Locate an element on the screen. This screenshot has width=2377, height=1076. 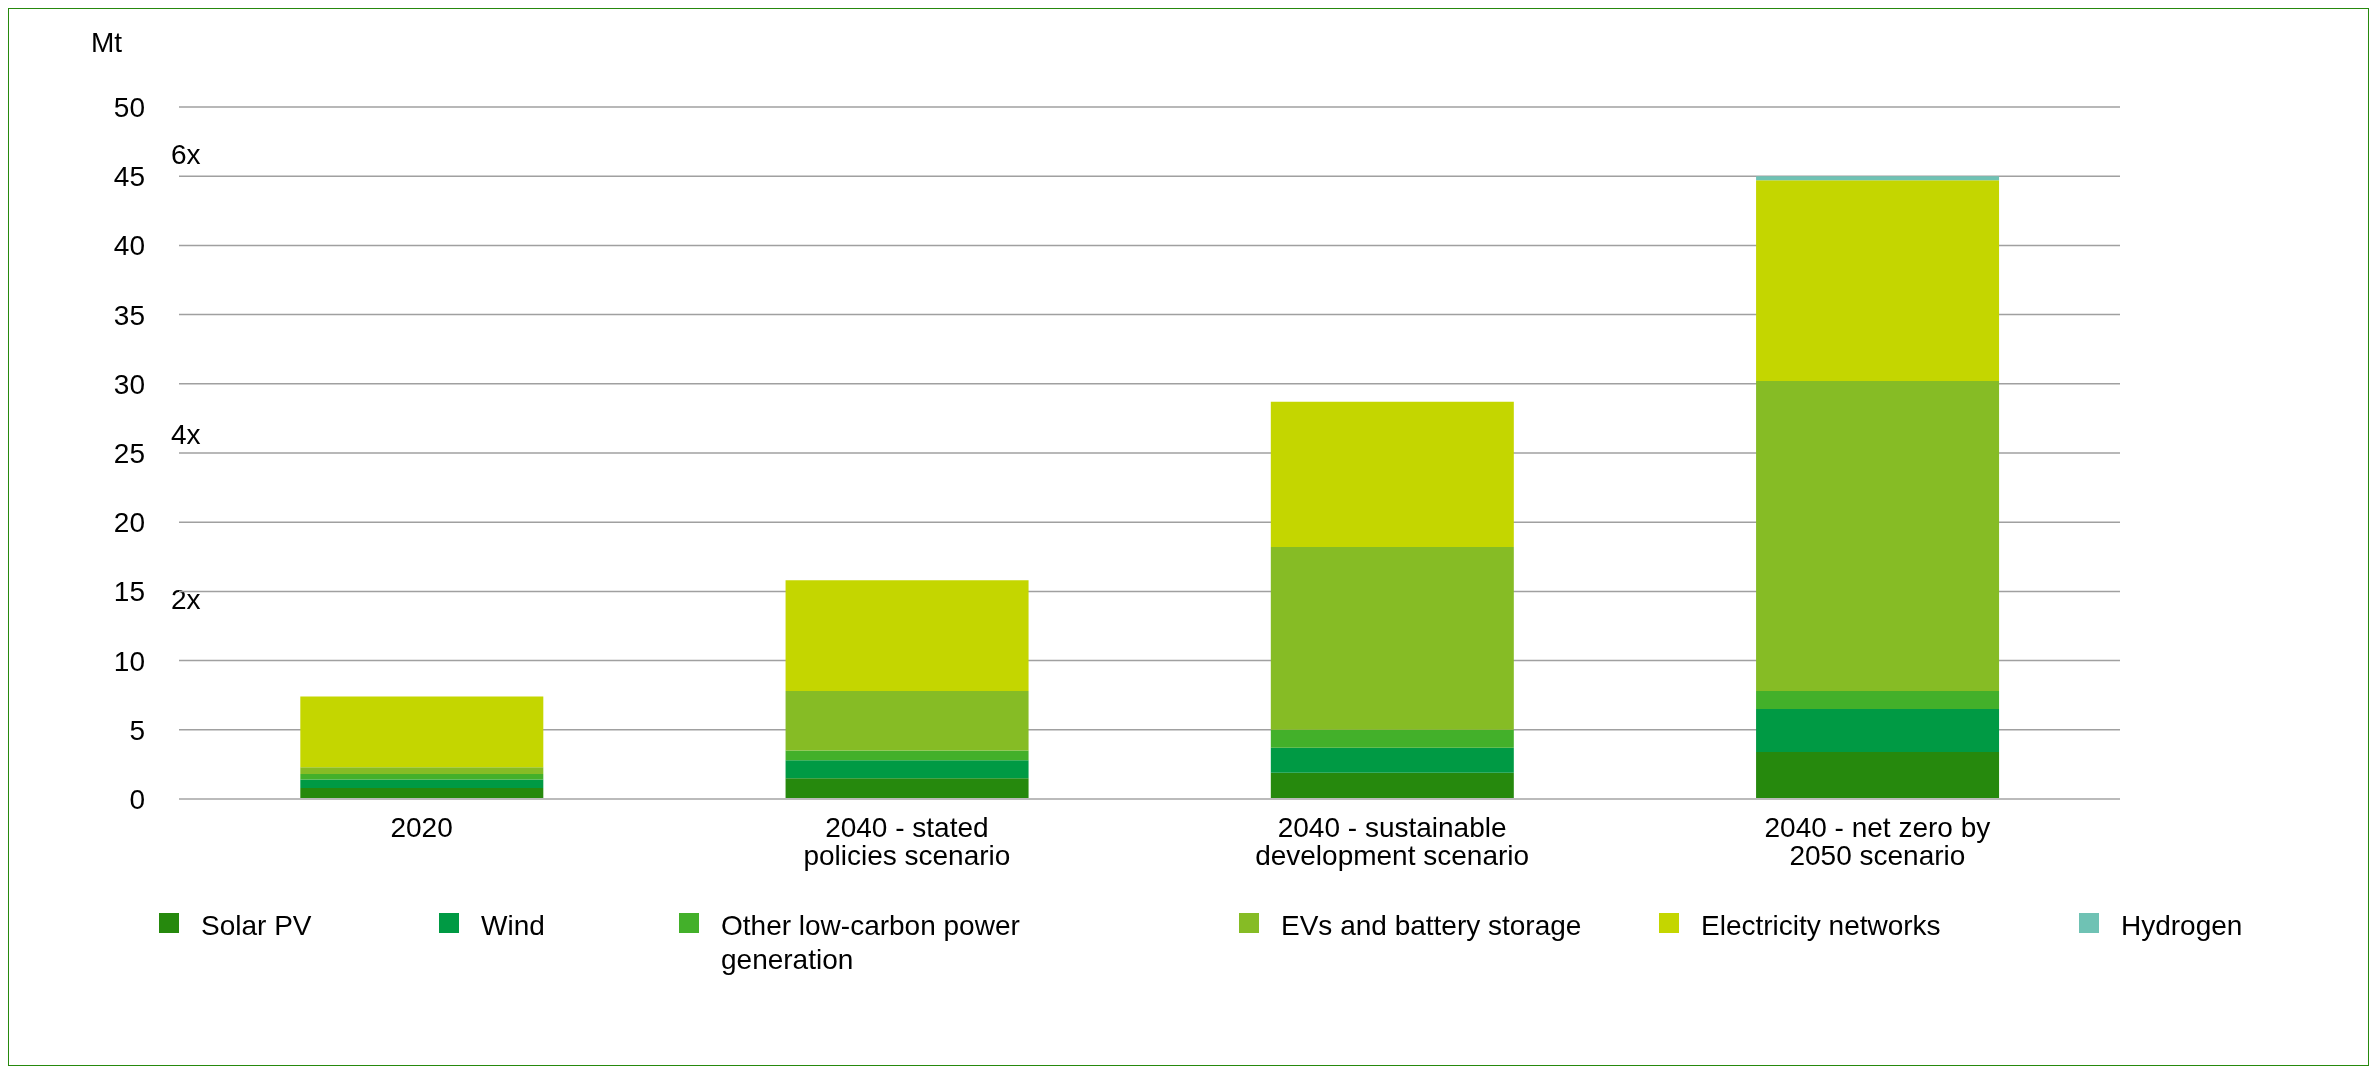
x-tick-label: 2040 - sustainable development scenario is located at coordinates (1392, 841).